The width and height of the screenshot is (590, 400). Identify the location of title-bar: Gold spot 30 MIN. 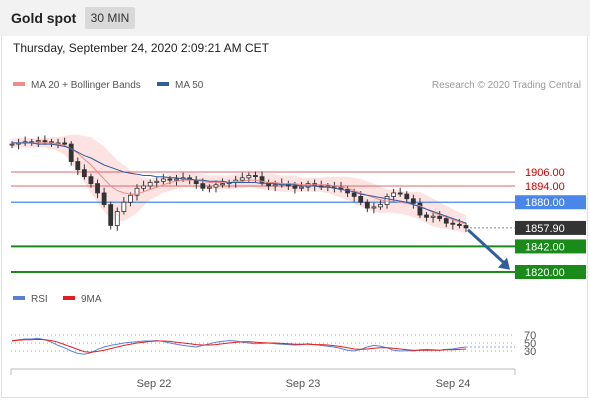
(295, 18).